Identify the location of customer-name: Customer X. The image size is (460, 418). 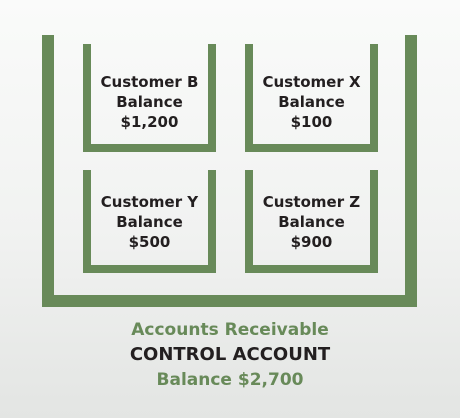
(311, 82).